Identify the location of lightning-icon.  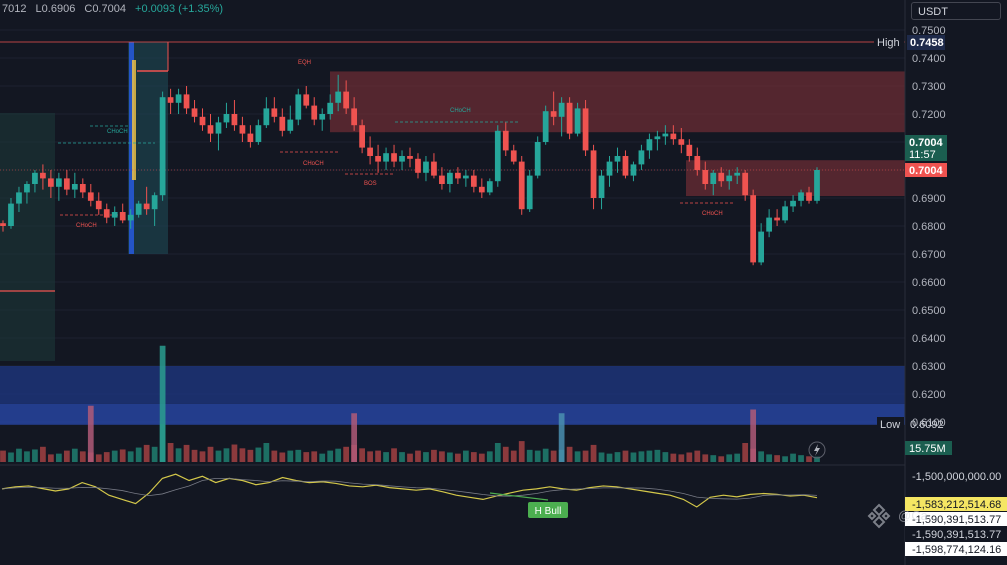
(817, 450).